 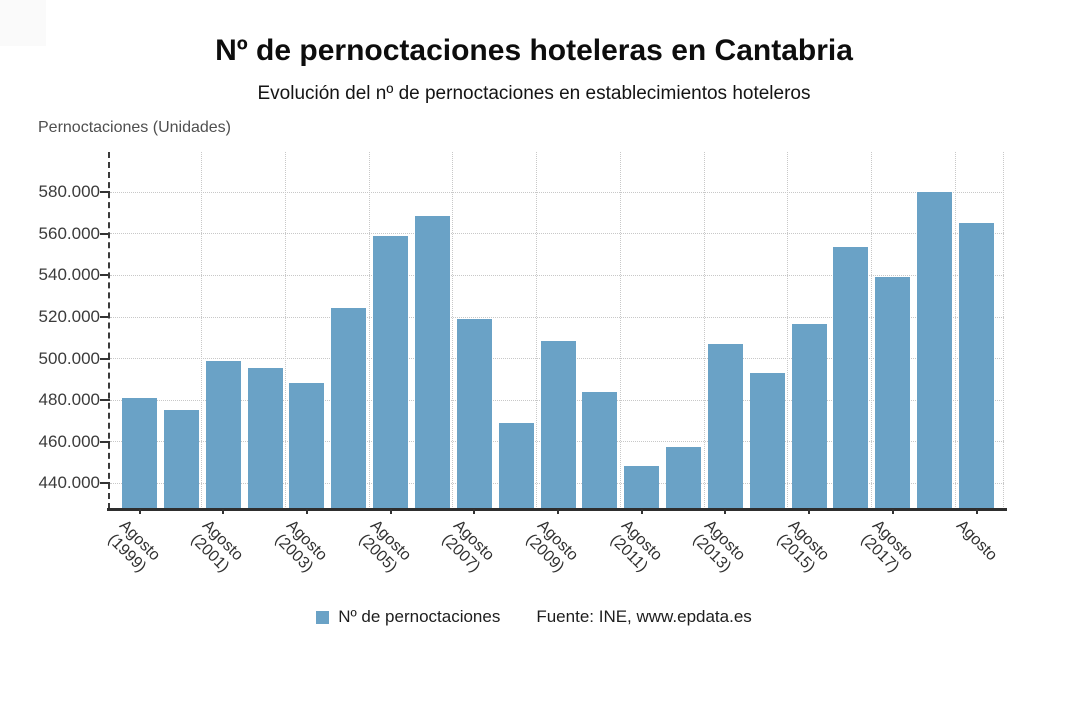 What do you see at coordinates (644, 616) in the screenshot?
I see `source-text: Fuente: INE, www.epdata.es` at bounding box center [644, 616].